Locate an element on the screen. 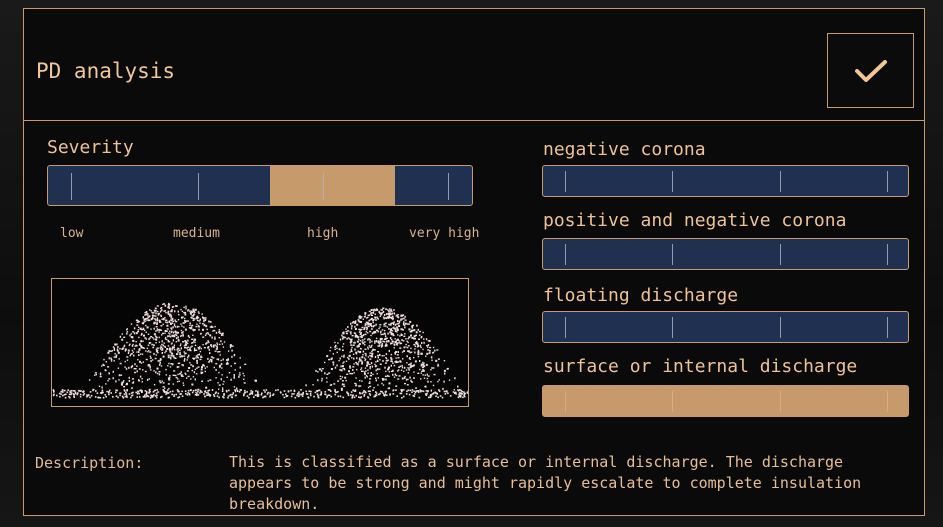  confirm-button is located at coordinates (870, 70).